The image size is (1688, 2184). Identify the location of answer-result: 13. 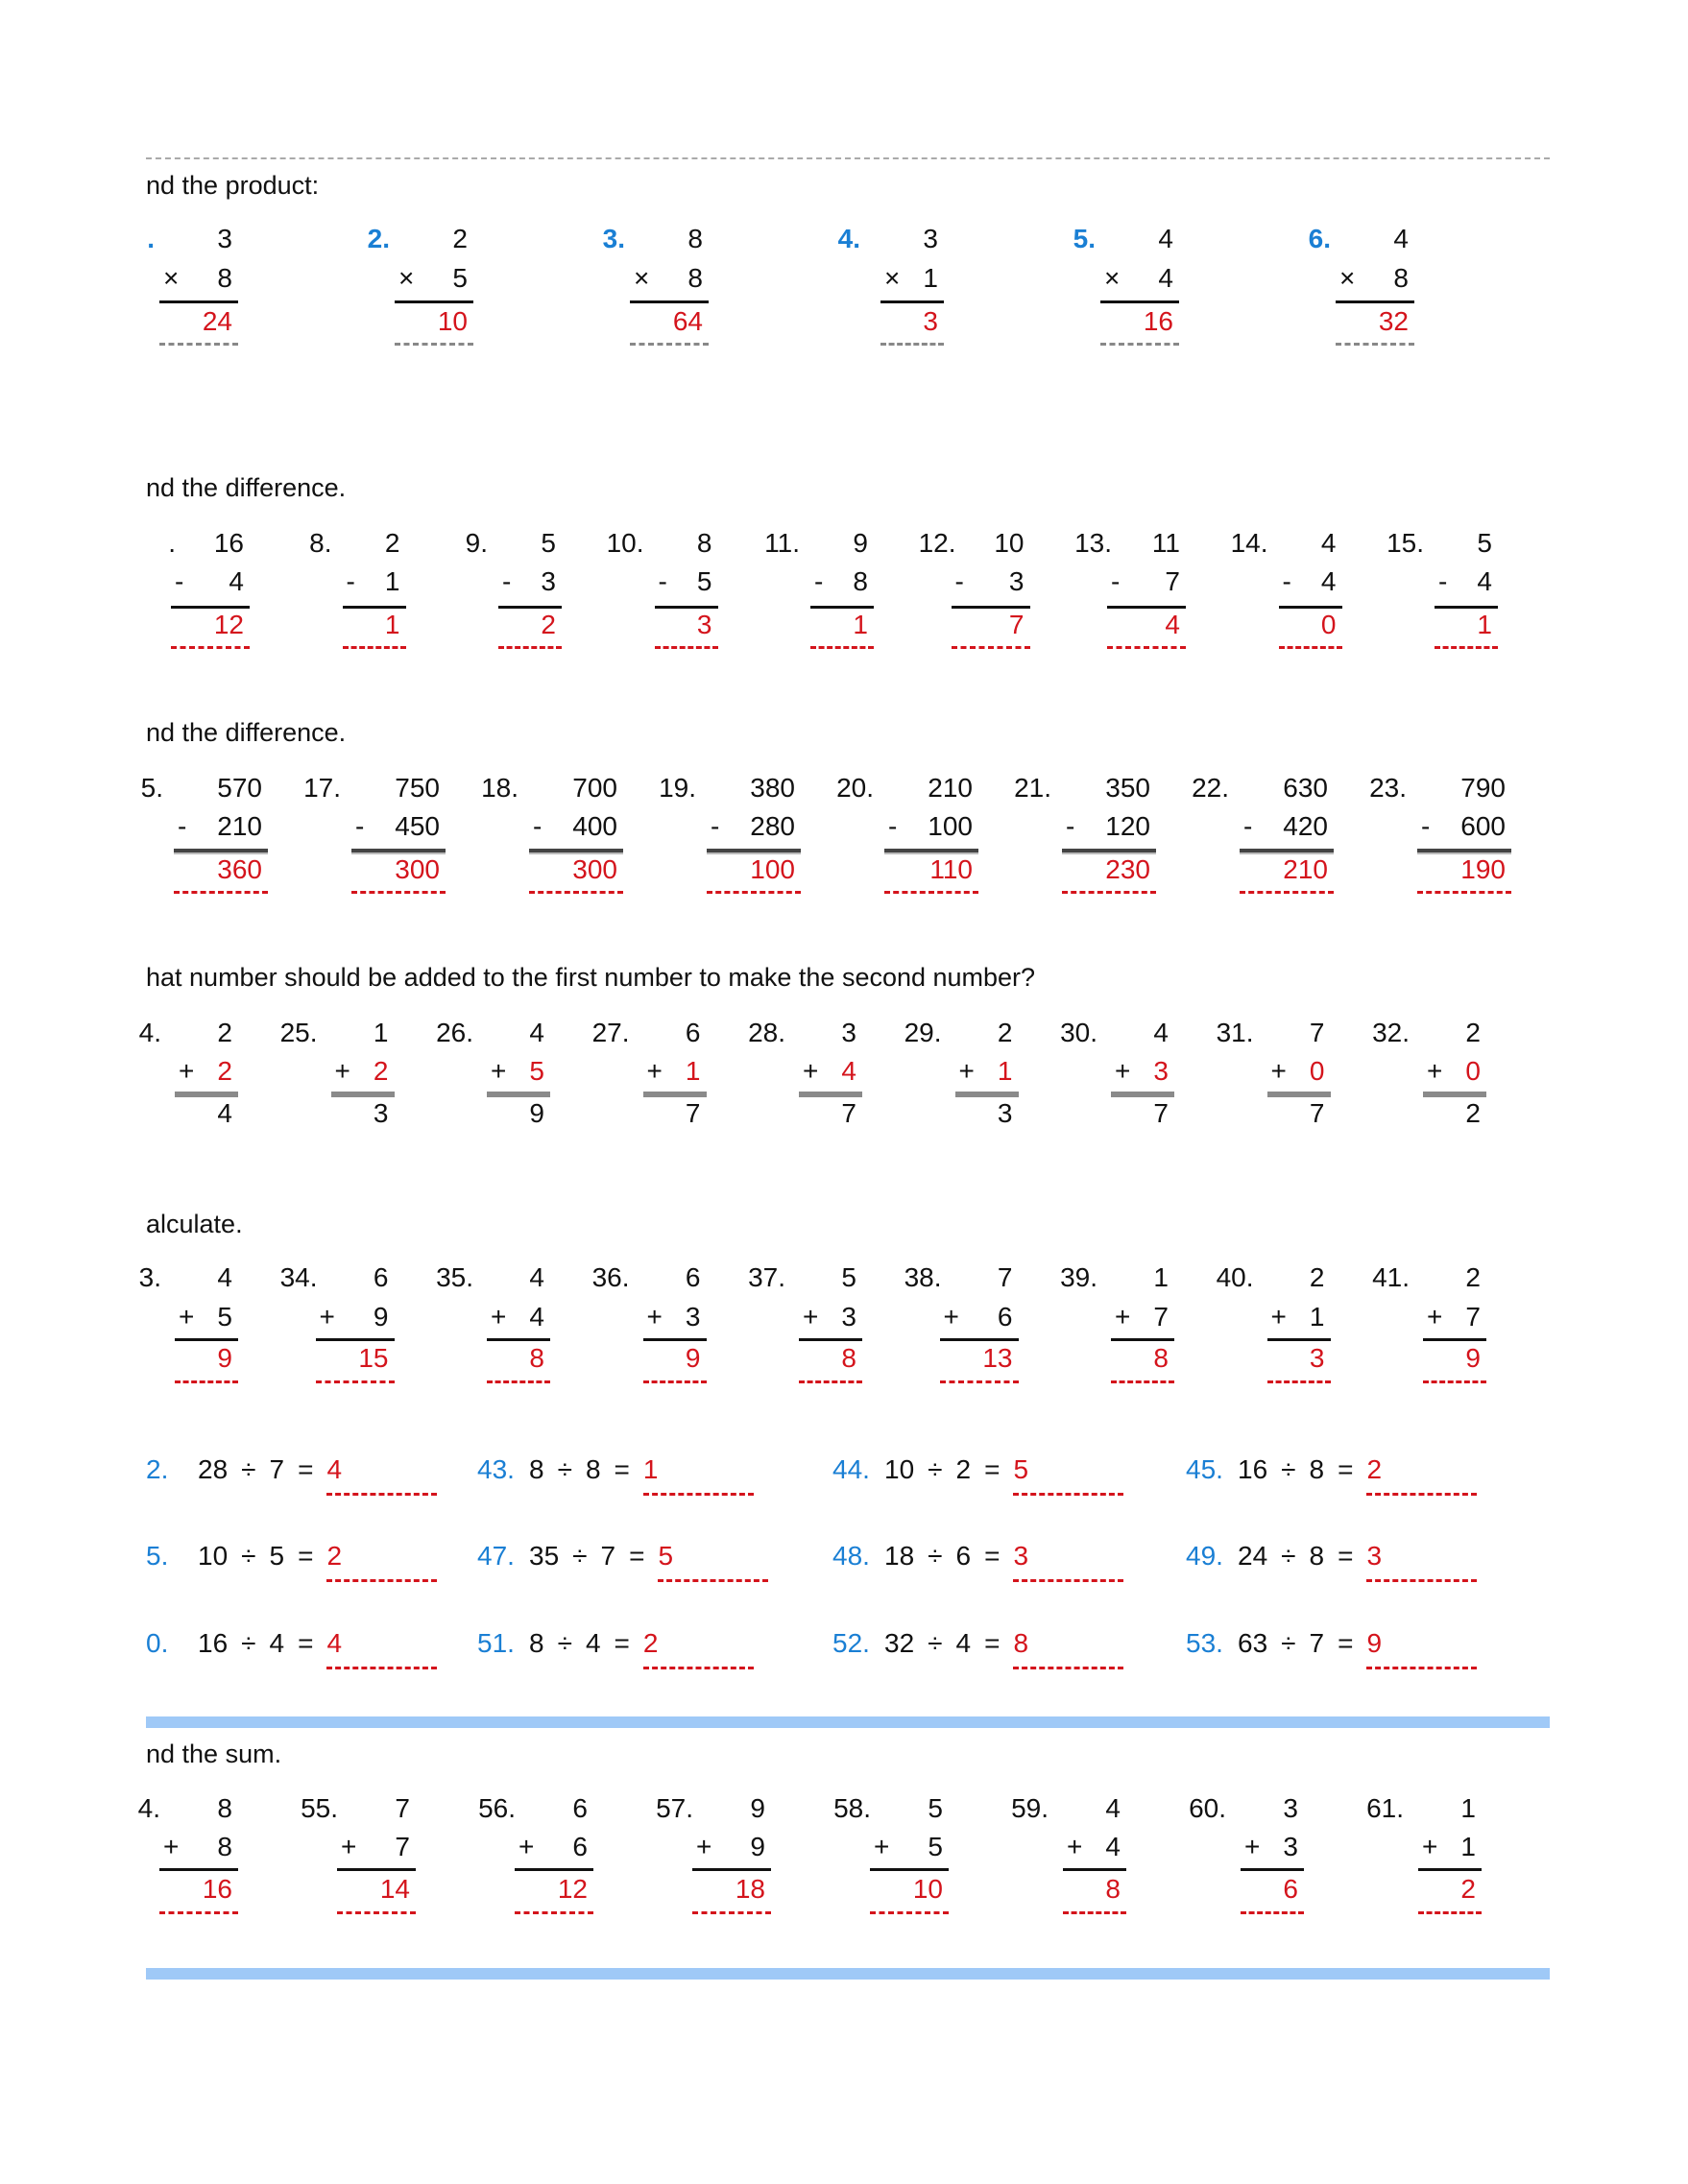
(997, 1358).